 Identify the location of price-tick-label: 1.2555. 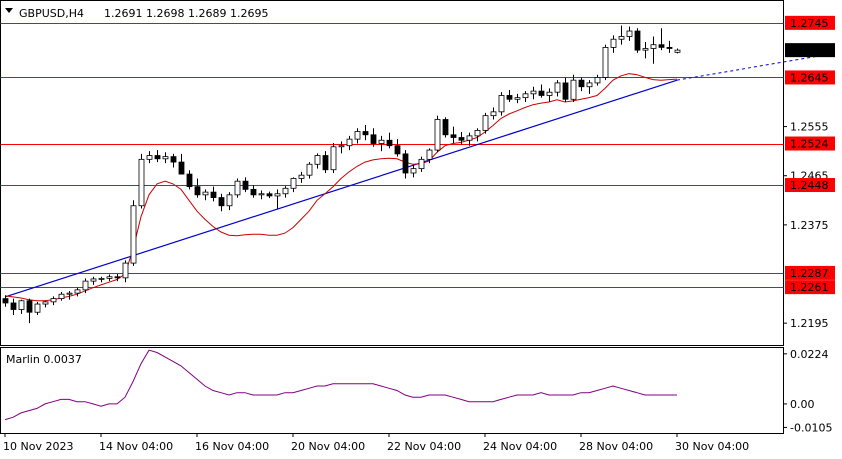
(809, 127).